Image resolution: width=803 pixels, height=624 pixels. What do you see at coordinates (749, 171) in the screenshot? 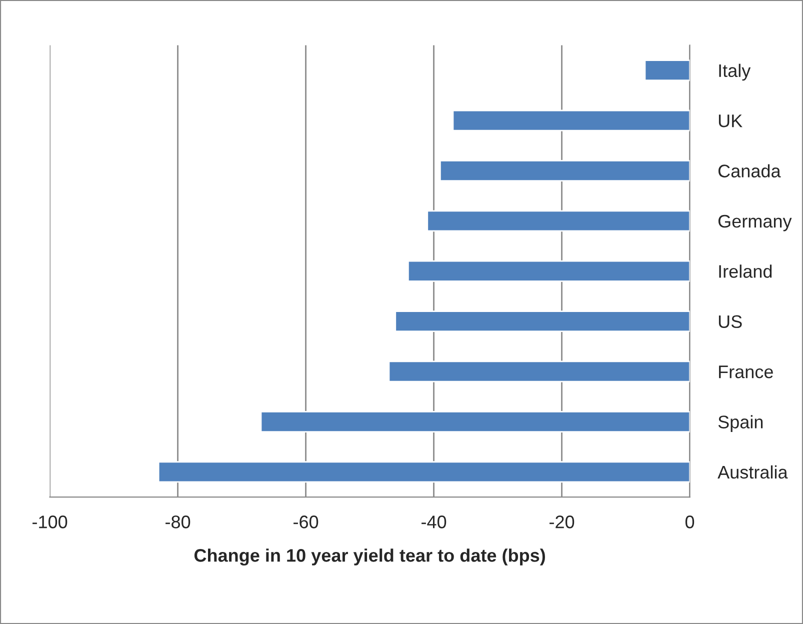
I see `y-tick-label: Canada` at bounding box center [749, 171].